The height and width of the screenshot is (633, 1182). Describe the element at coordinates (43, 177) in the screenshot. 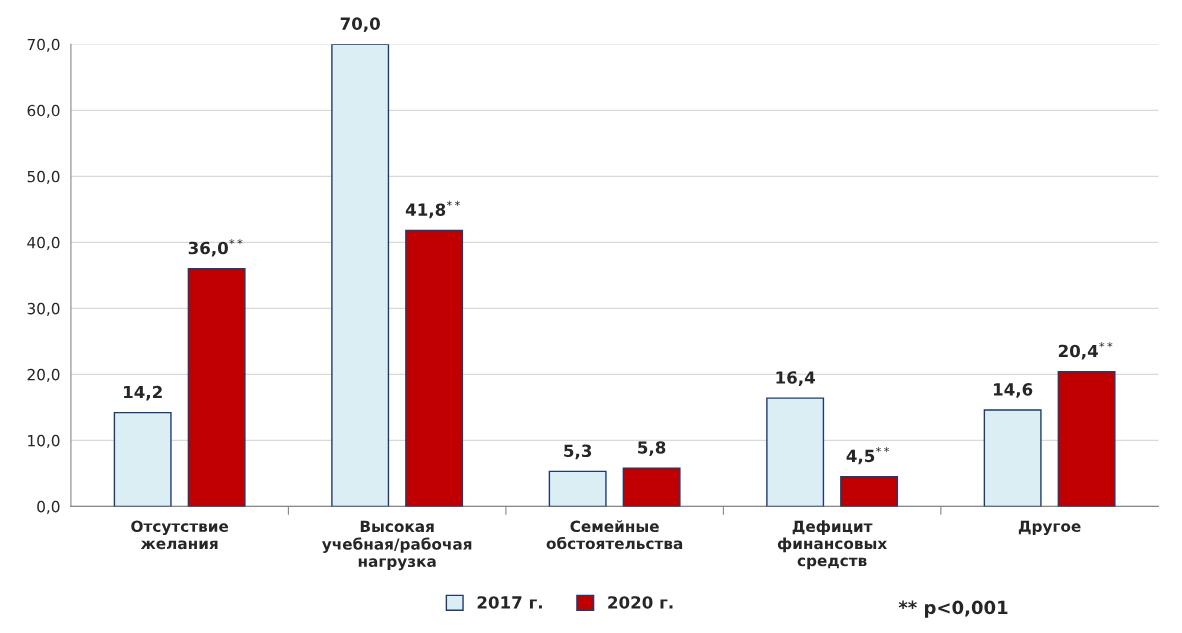

I see `y-tick-label: 50,0` at that location.